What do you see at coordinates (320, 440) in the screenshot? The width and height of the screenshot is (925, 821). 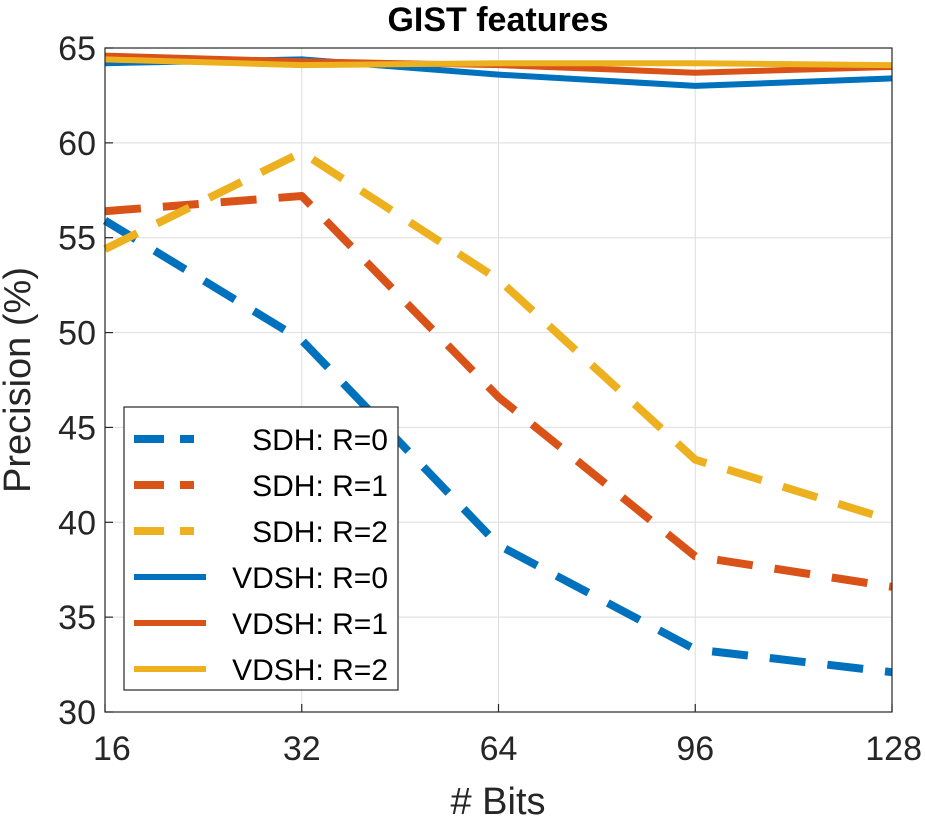 I see `legend-entry: SDH: R=0` at bounding box center [320, 440].